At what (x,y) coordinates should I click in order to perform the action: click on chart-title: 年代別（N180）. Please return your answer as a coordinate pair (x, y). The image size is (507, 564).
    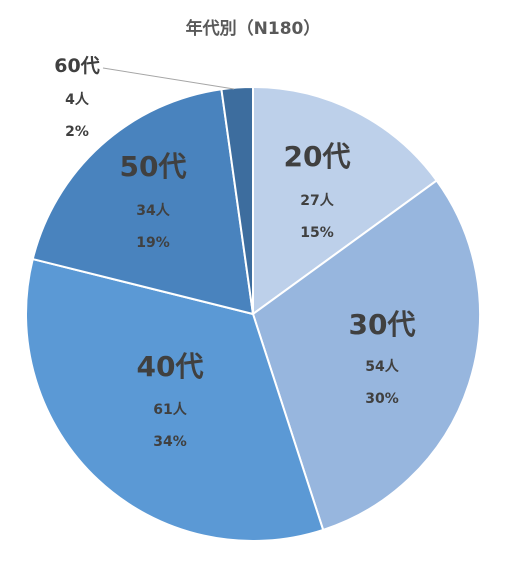
    Looking at the image, I should click on (253, 28).